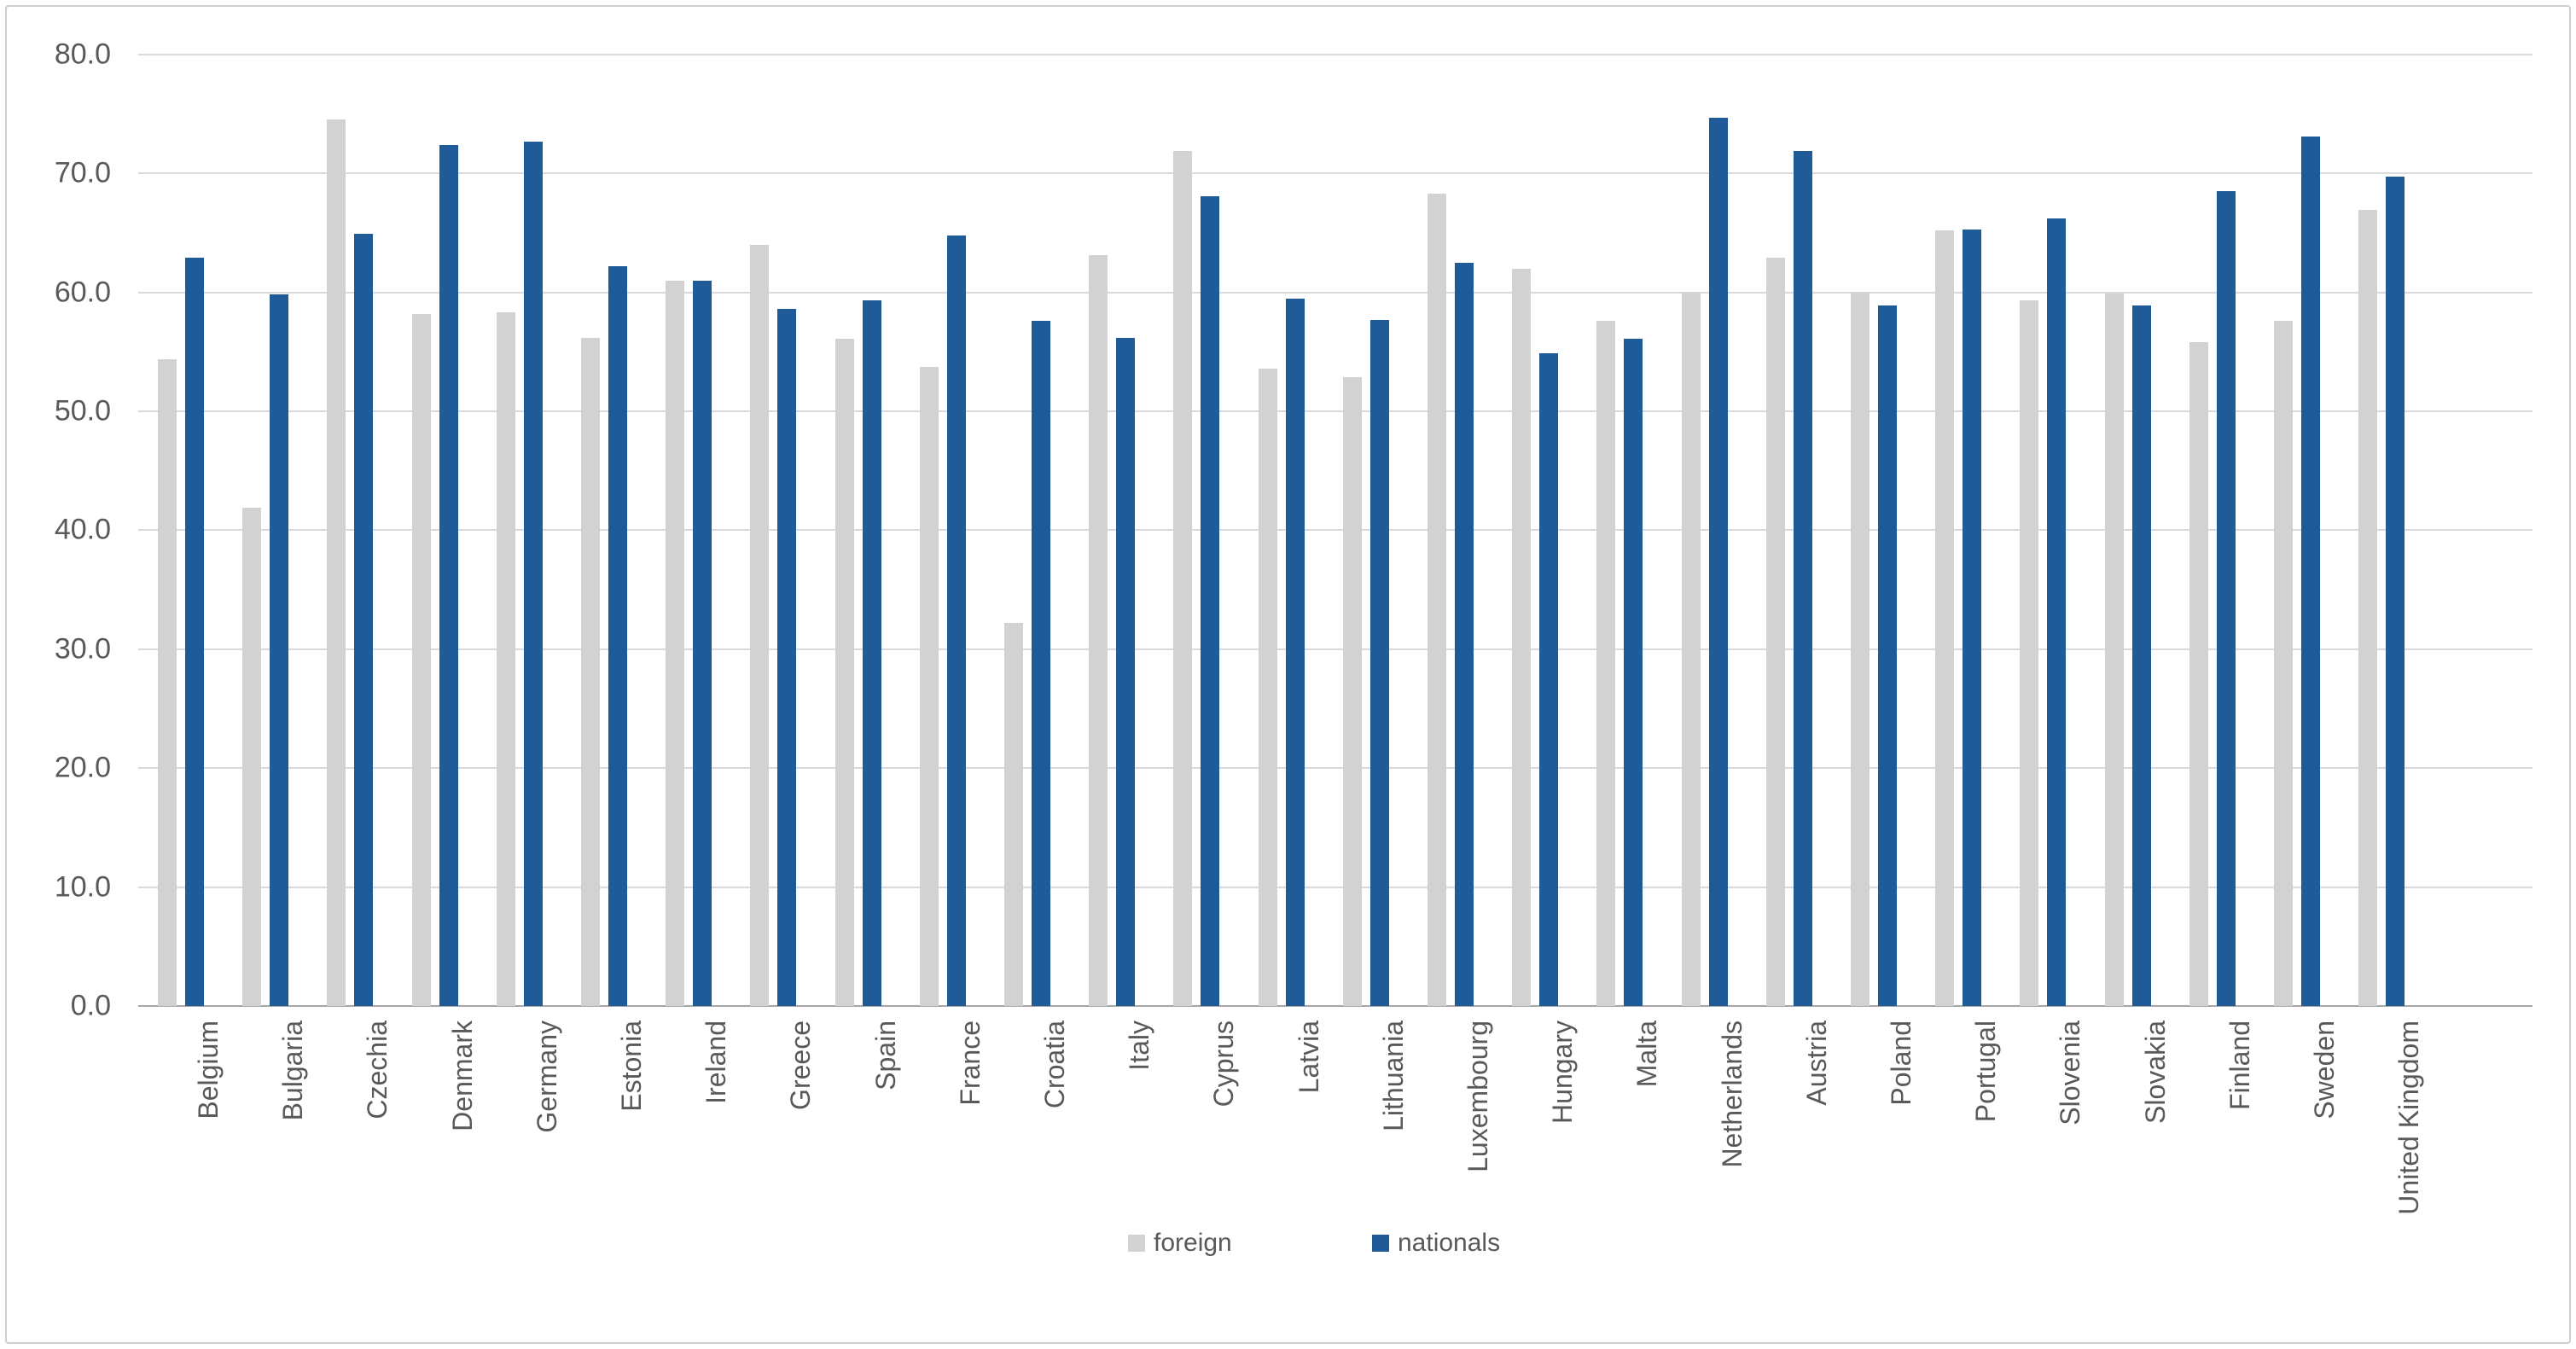 Image resolution: width=2576 pixels, height=1349 pixels. I want to click on bar-foreign-portugal, so click(1945, 618).